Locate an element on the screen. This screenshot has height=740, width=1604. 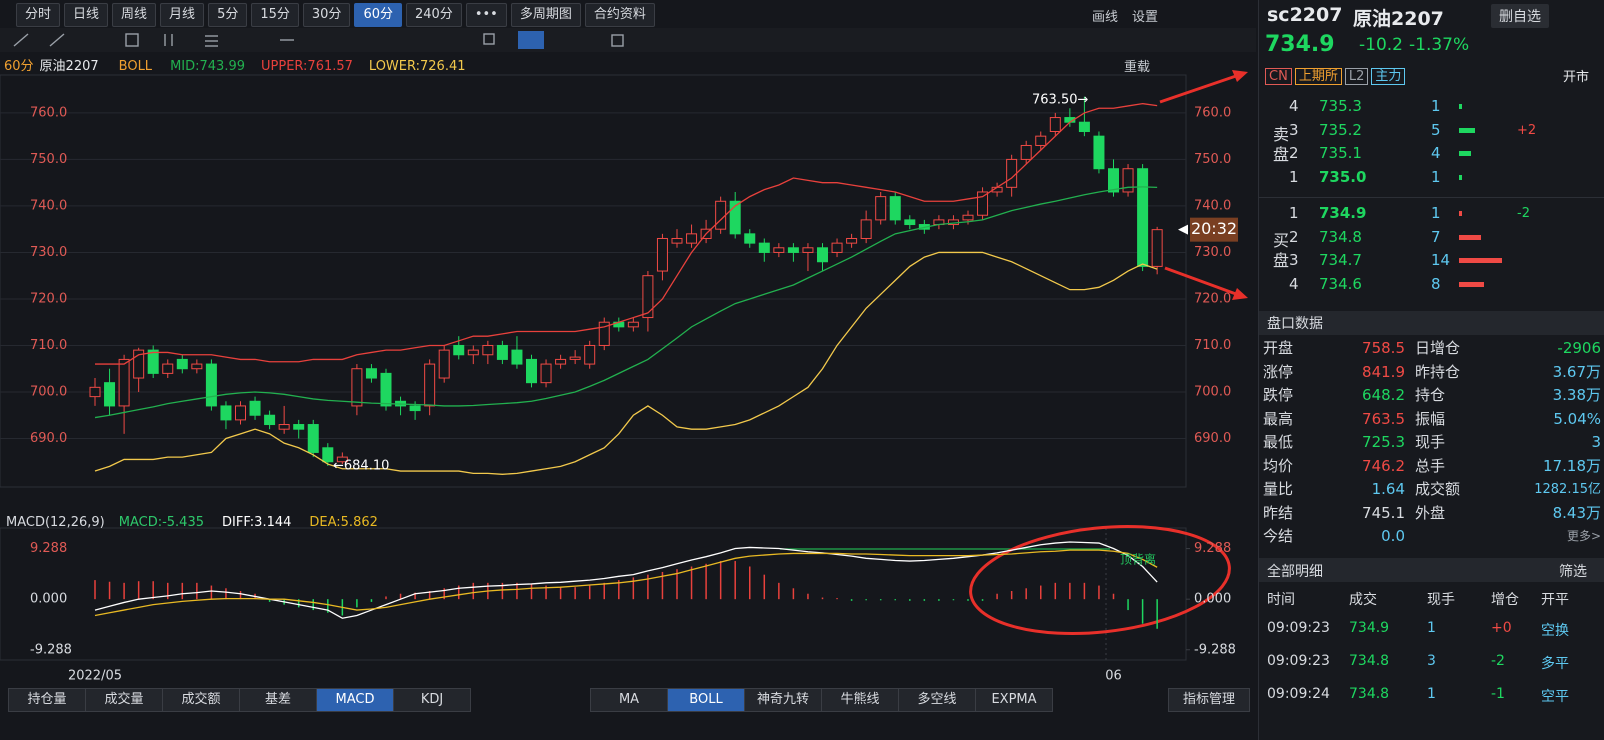
period-tab: 30分 is located at coordinates (326, 15).